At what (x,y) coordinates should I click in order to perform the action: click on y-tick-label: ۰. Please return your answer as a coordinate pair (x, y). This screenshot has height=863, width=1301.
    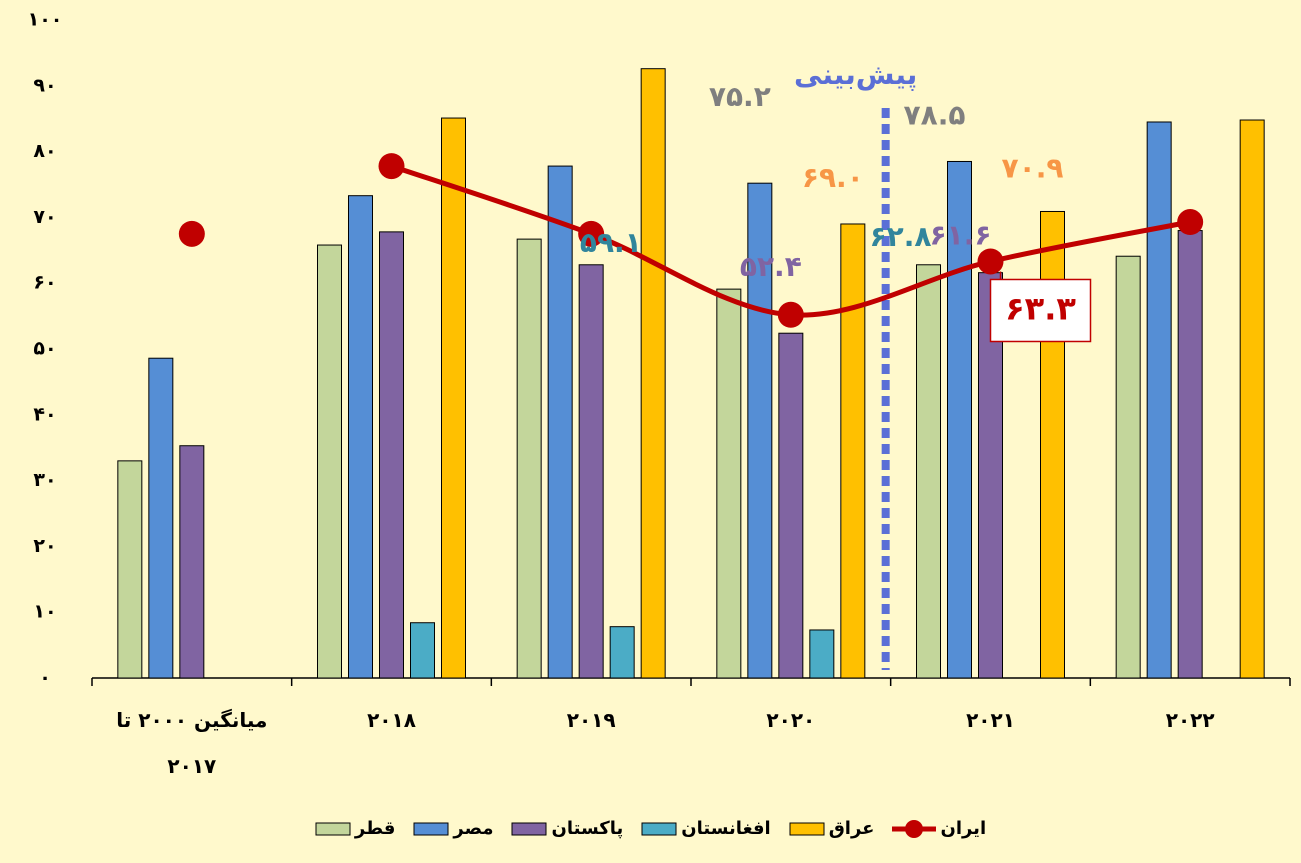
    Looking at the image, I should click on (45, 678).